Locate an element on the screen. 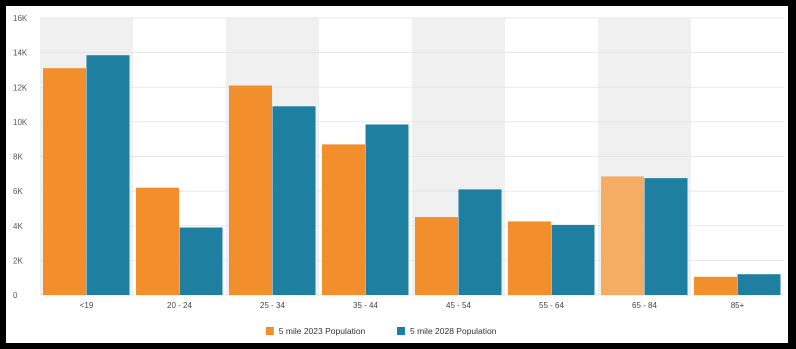  x-tick-label: 35 - 44 is located at coordinates (365, 305).